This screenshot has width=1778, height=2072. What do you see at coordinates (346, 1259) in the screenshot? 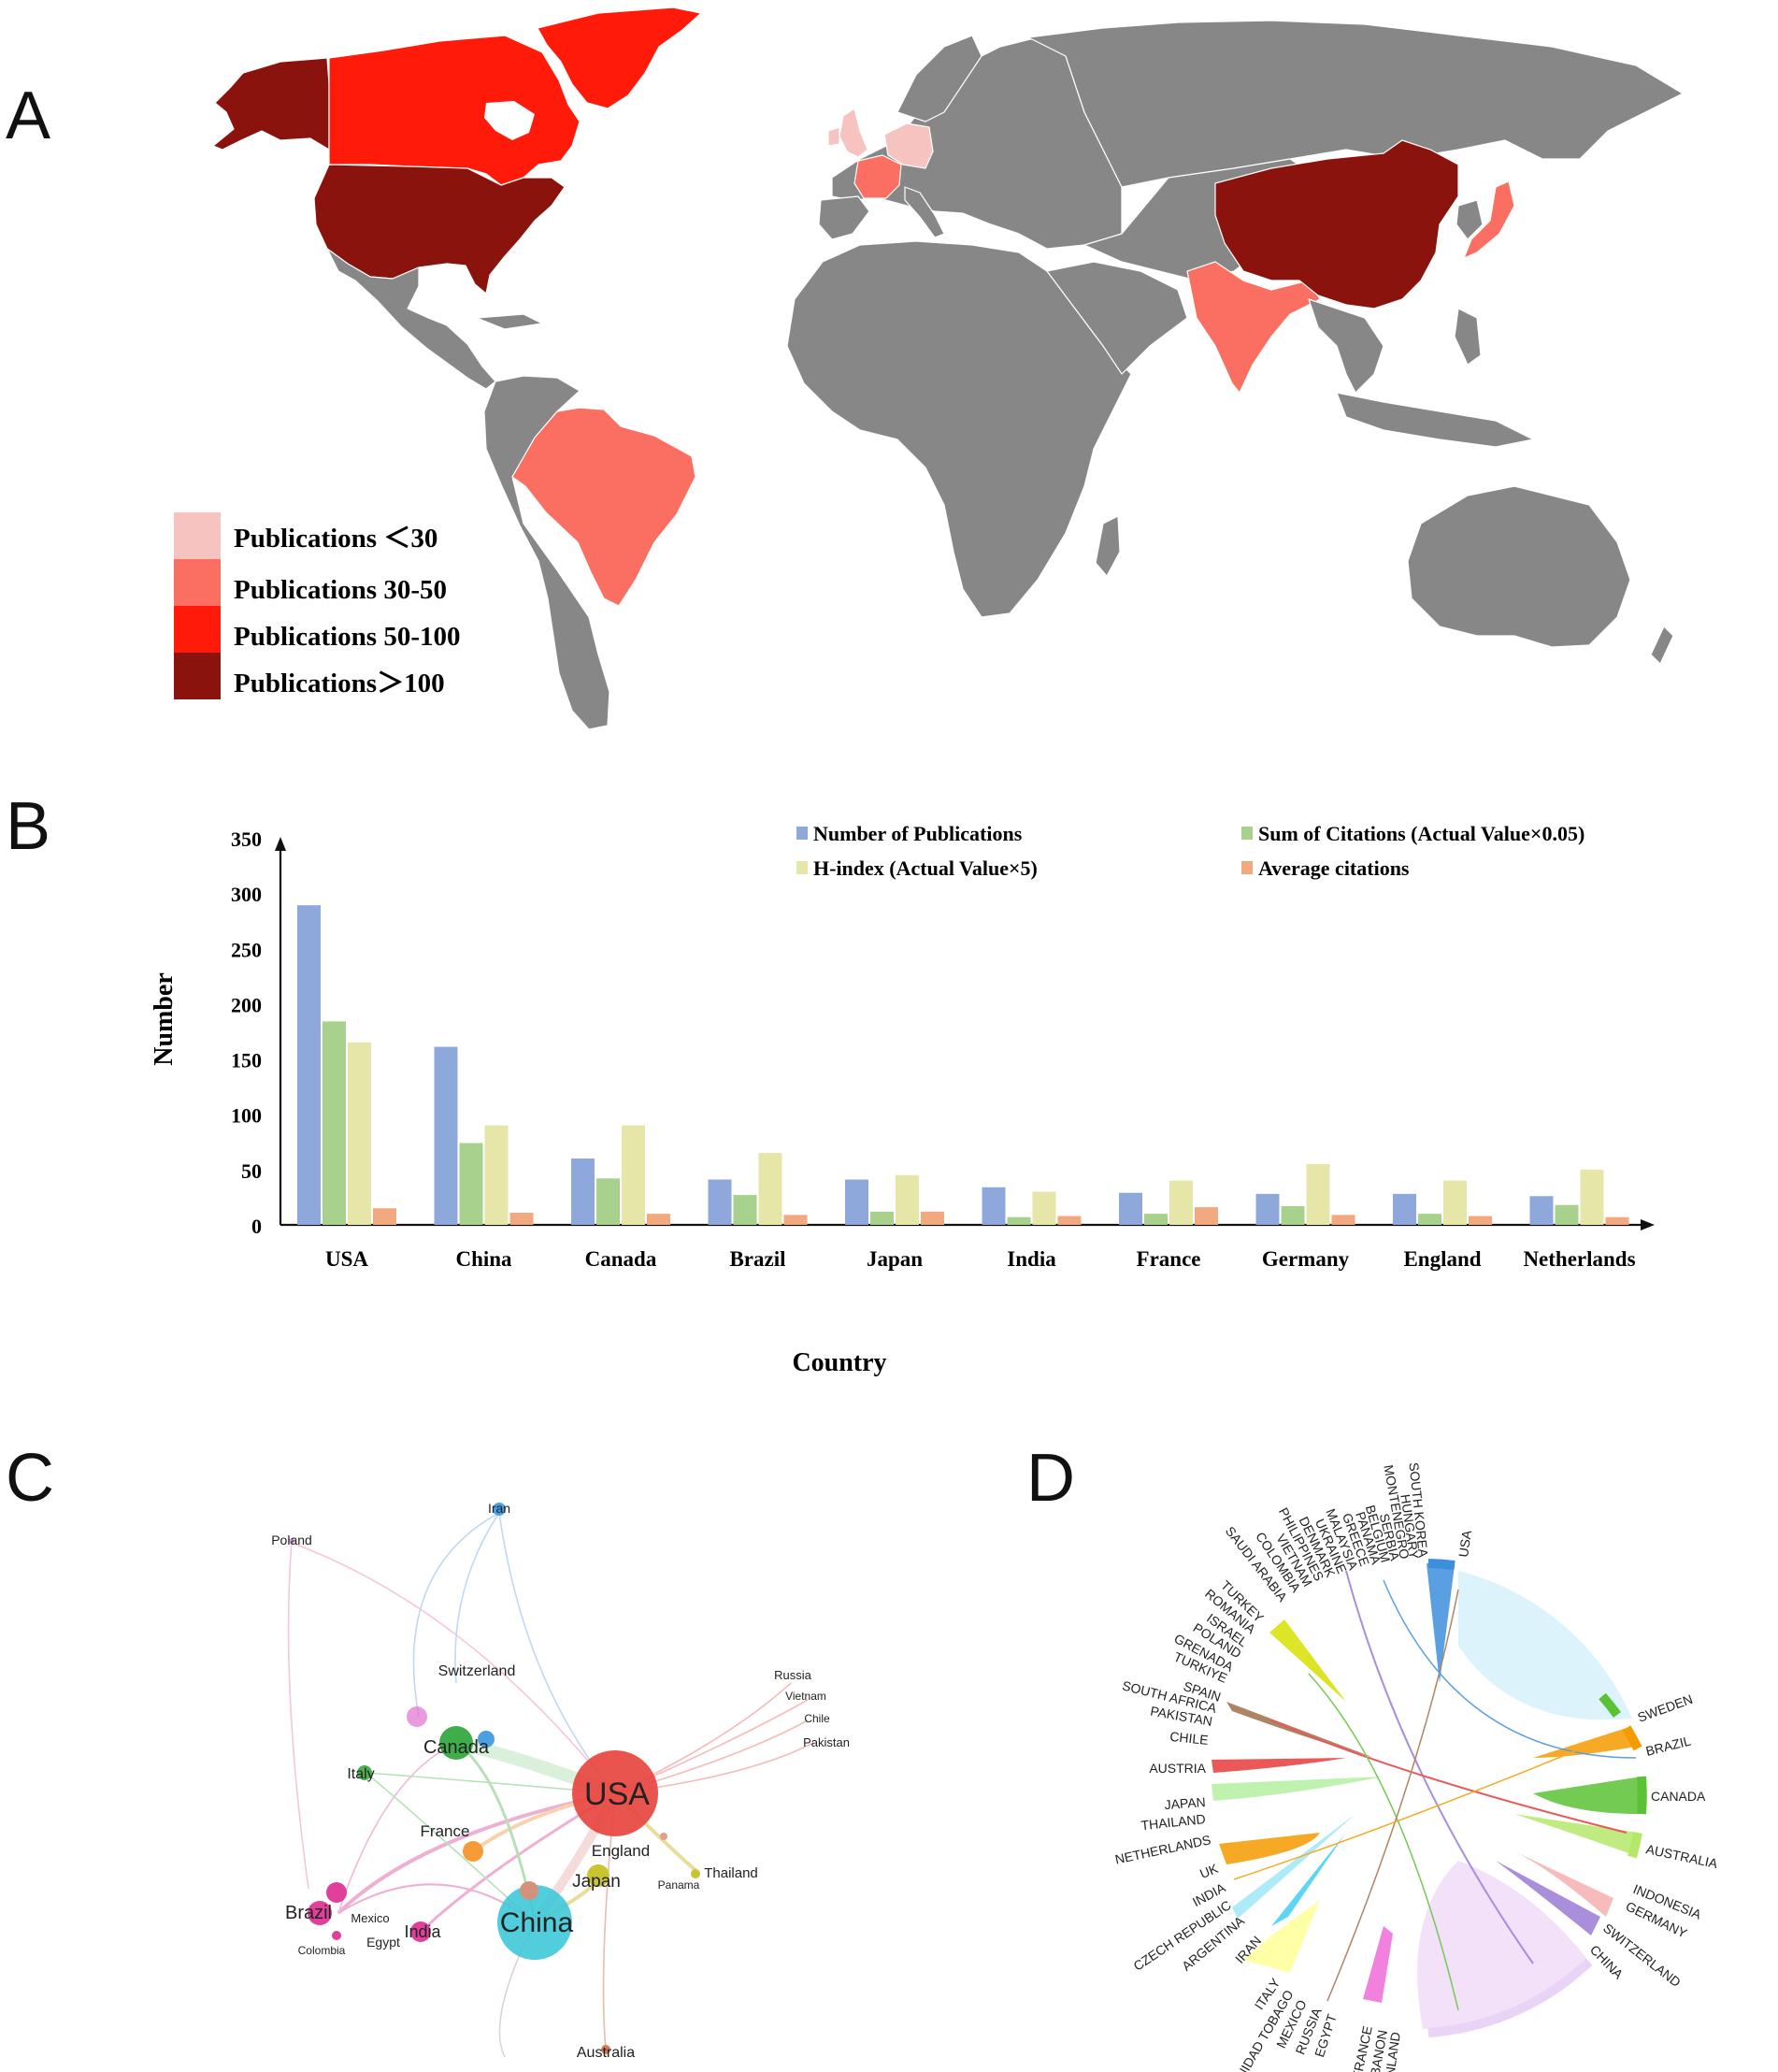
I see `x-tick-label-usa: USA` at bounding box center [346, 1259].